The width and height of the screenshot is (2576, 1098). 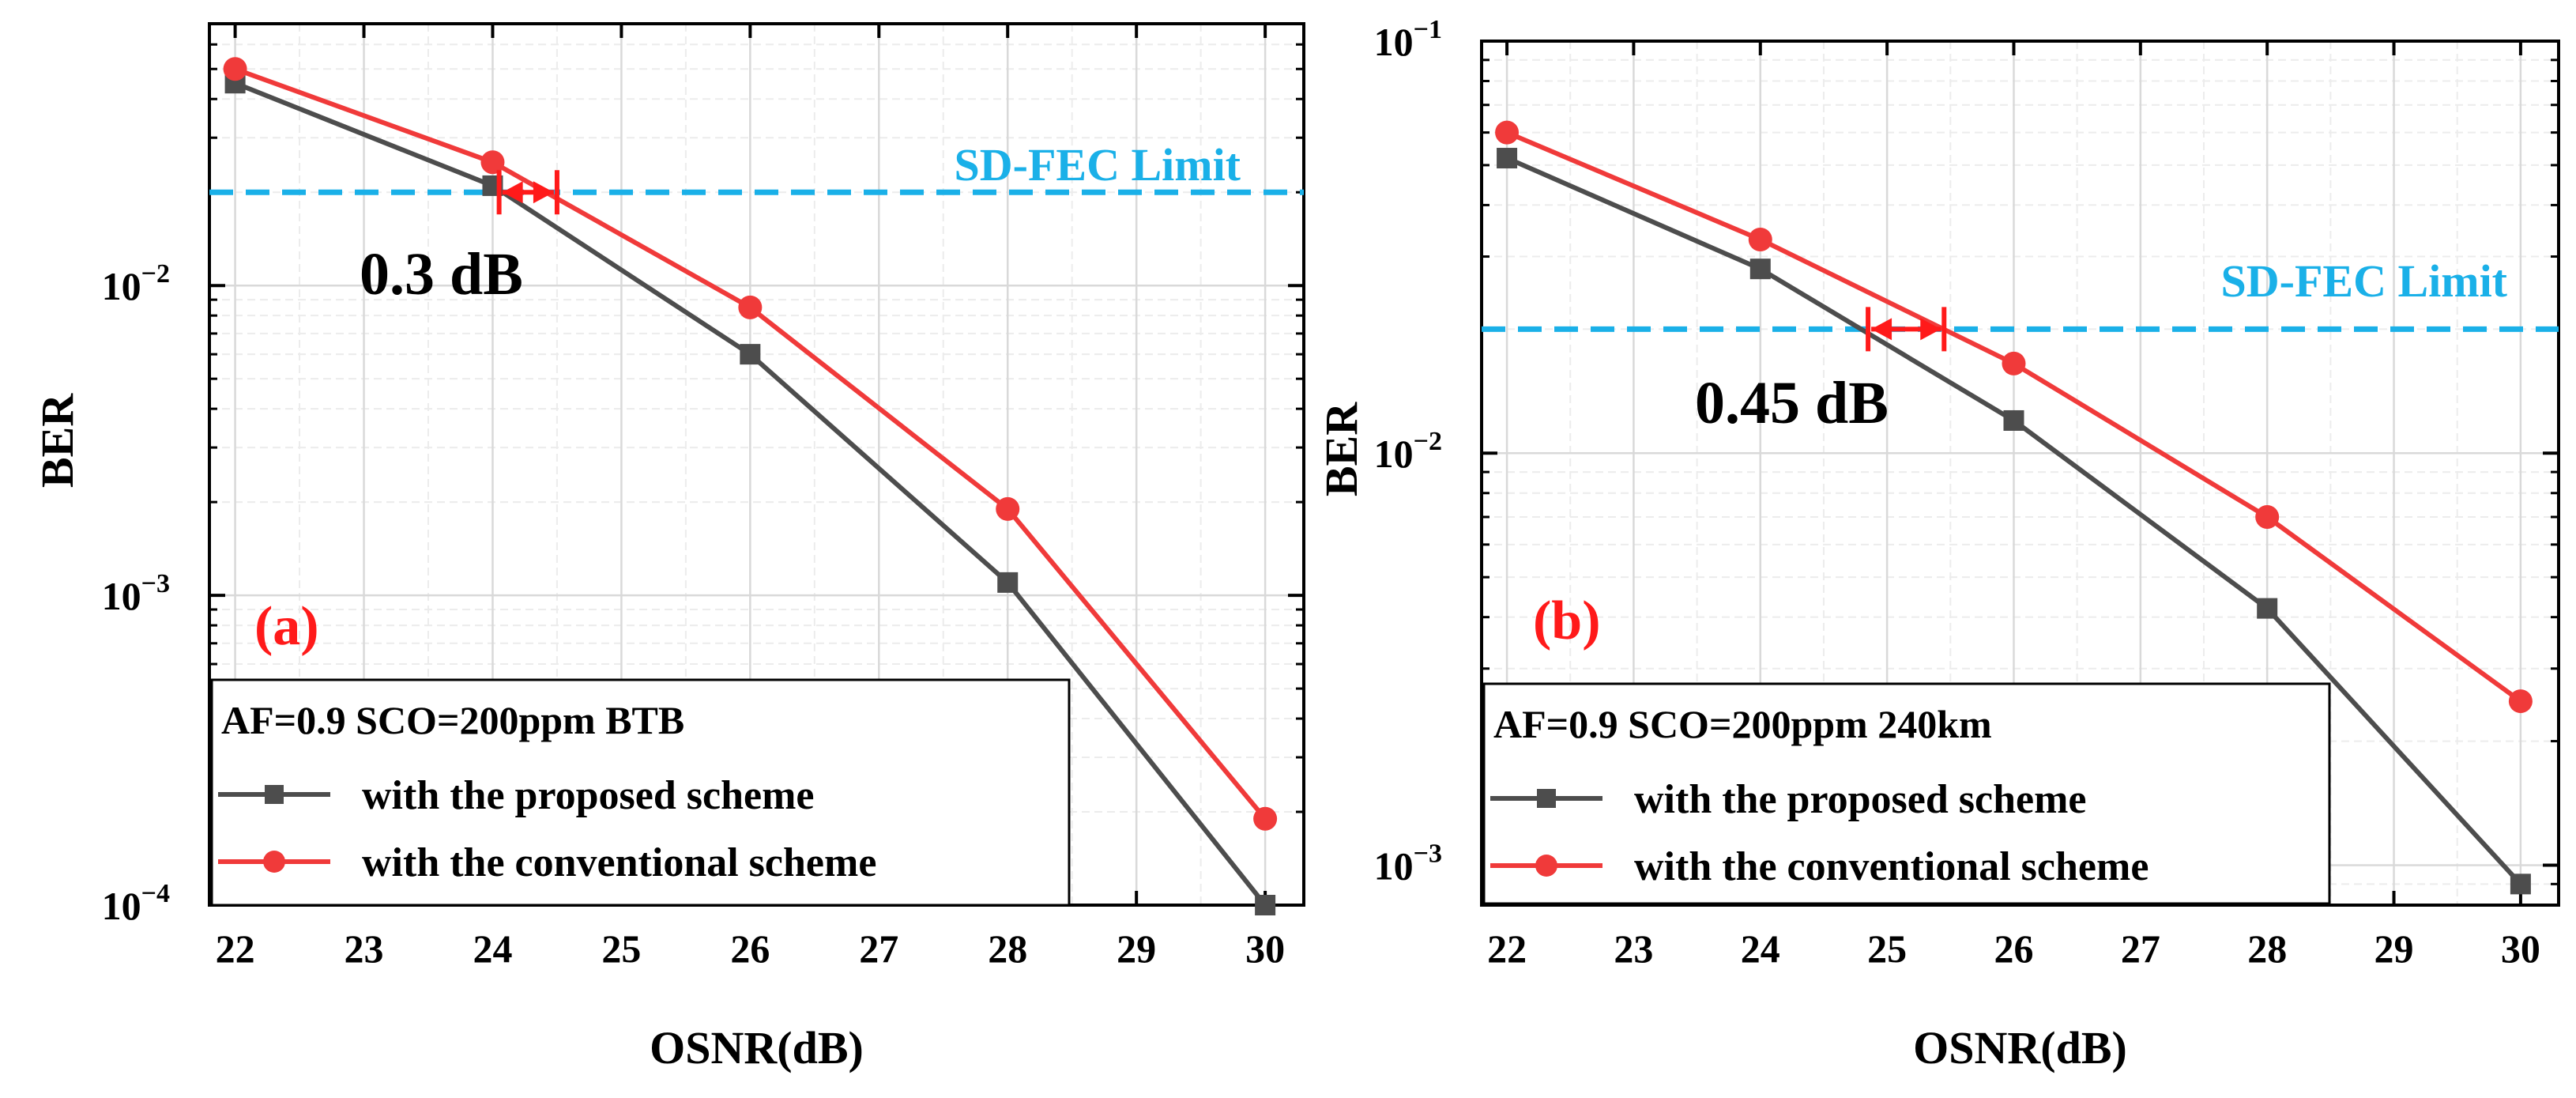 What do you see at coordinates (1428, 29) in the screenshot?
I see `y-tick-exponent: −1` at bounding box center [1428, 29].